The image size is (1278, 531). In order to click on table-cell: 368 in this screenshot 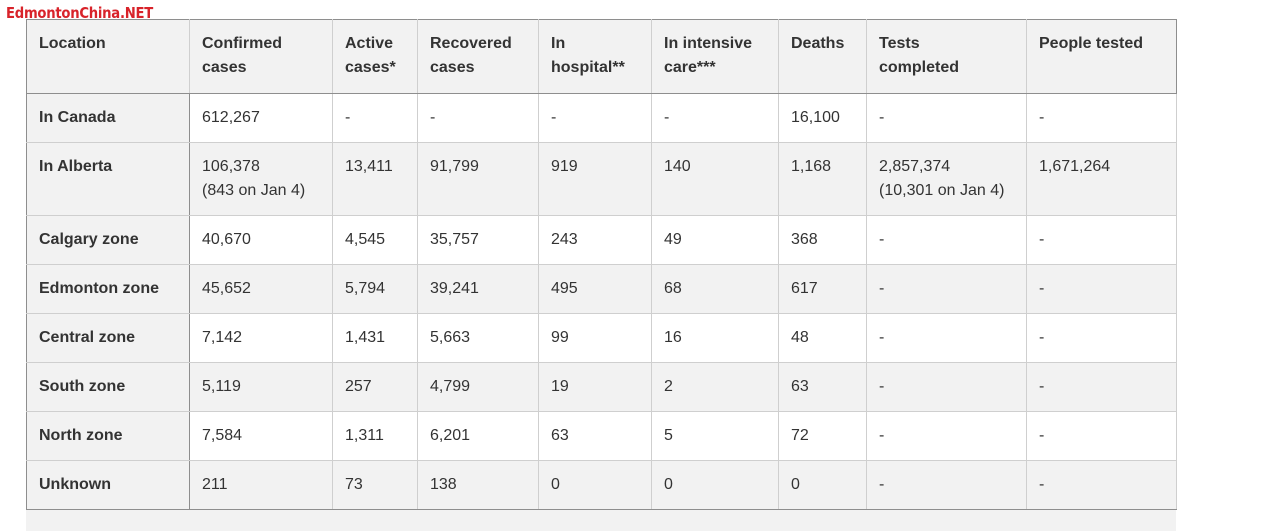, I will do `click(822, 240)`.